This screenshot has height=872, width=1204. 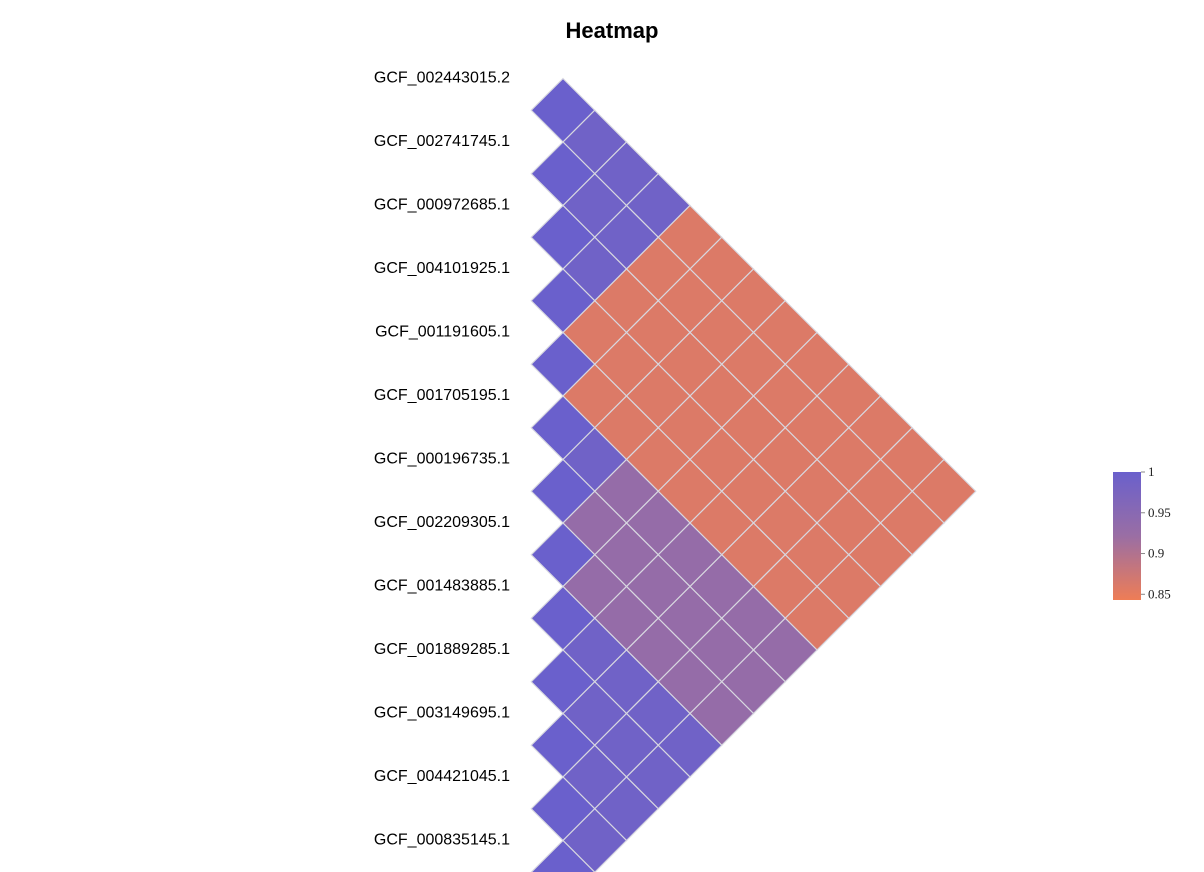 I want to click on row-label: GCF_001191605.1, so click(x=442, y=332).